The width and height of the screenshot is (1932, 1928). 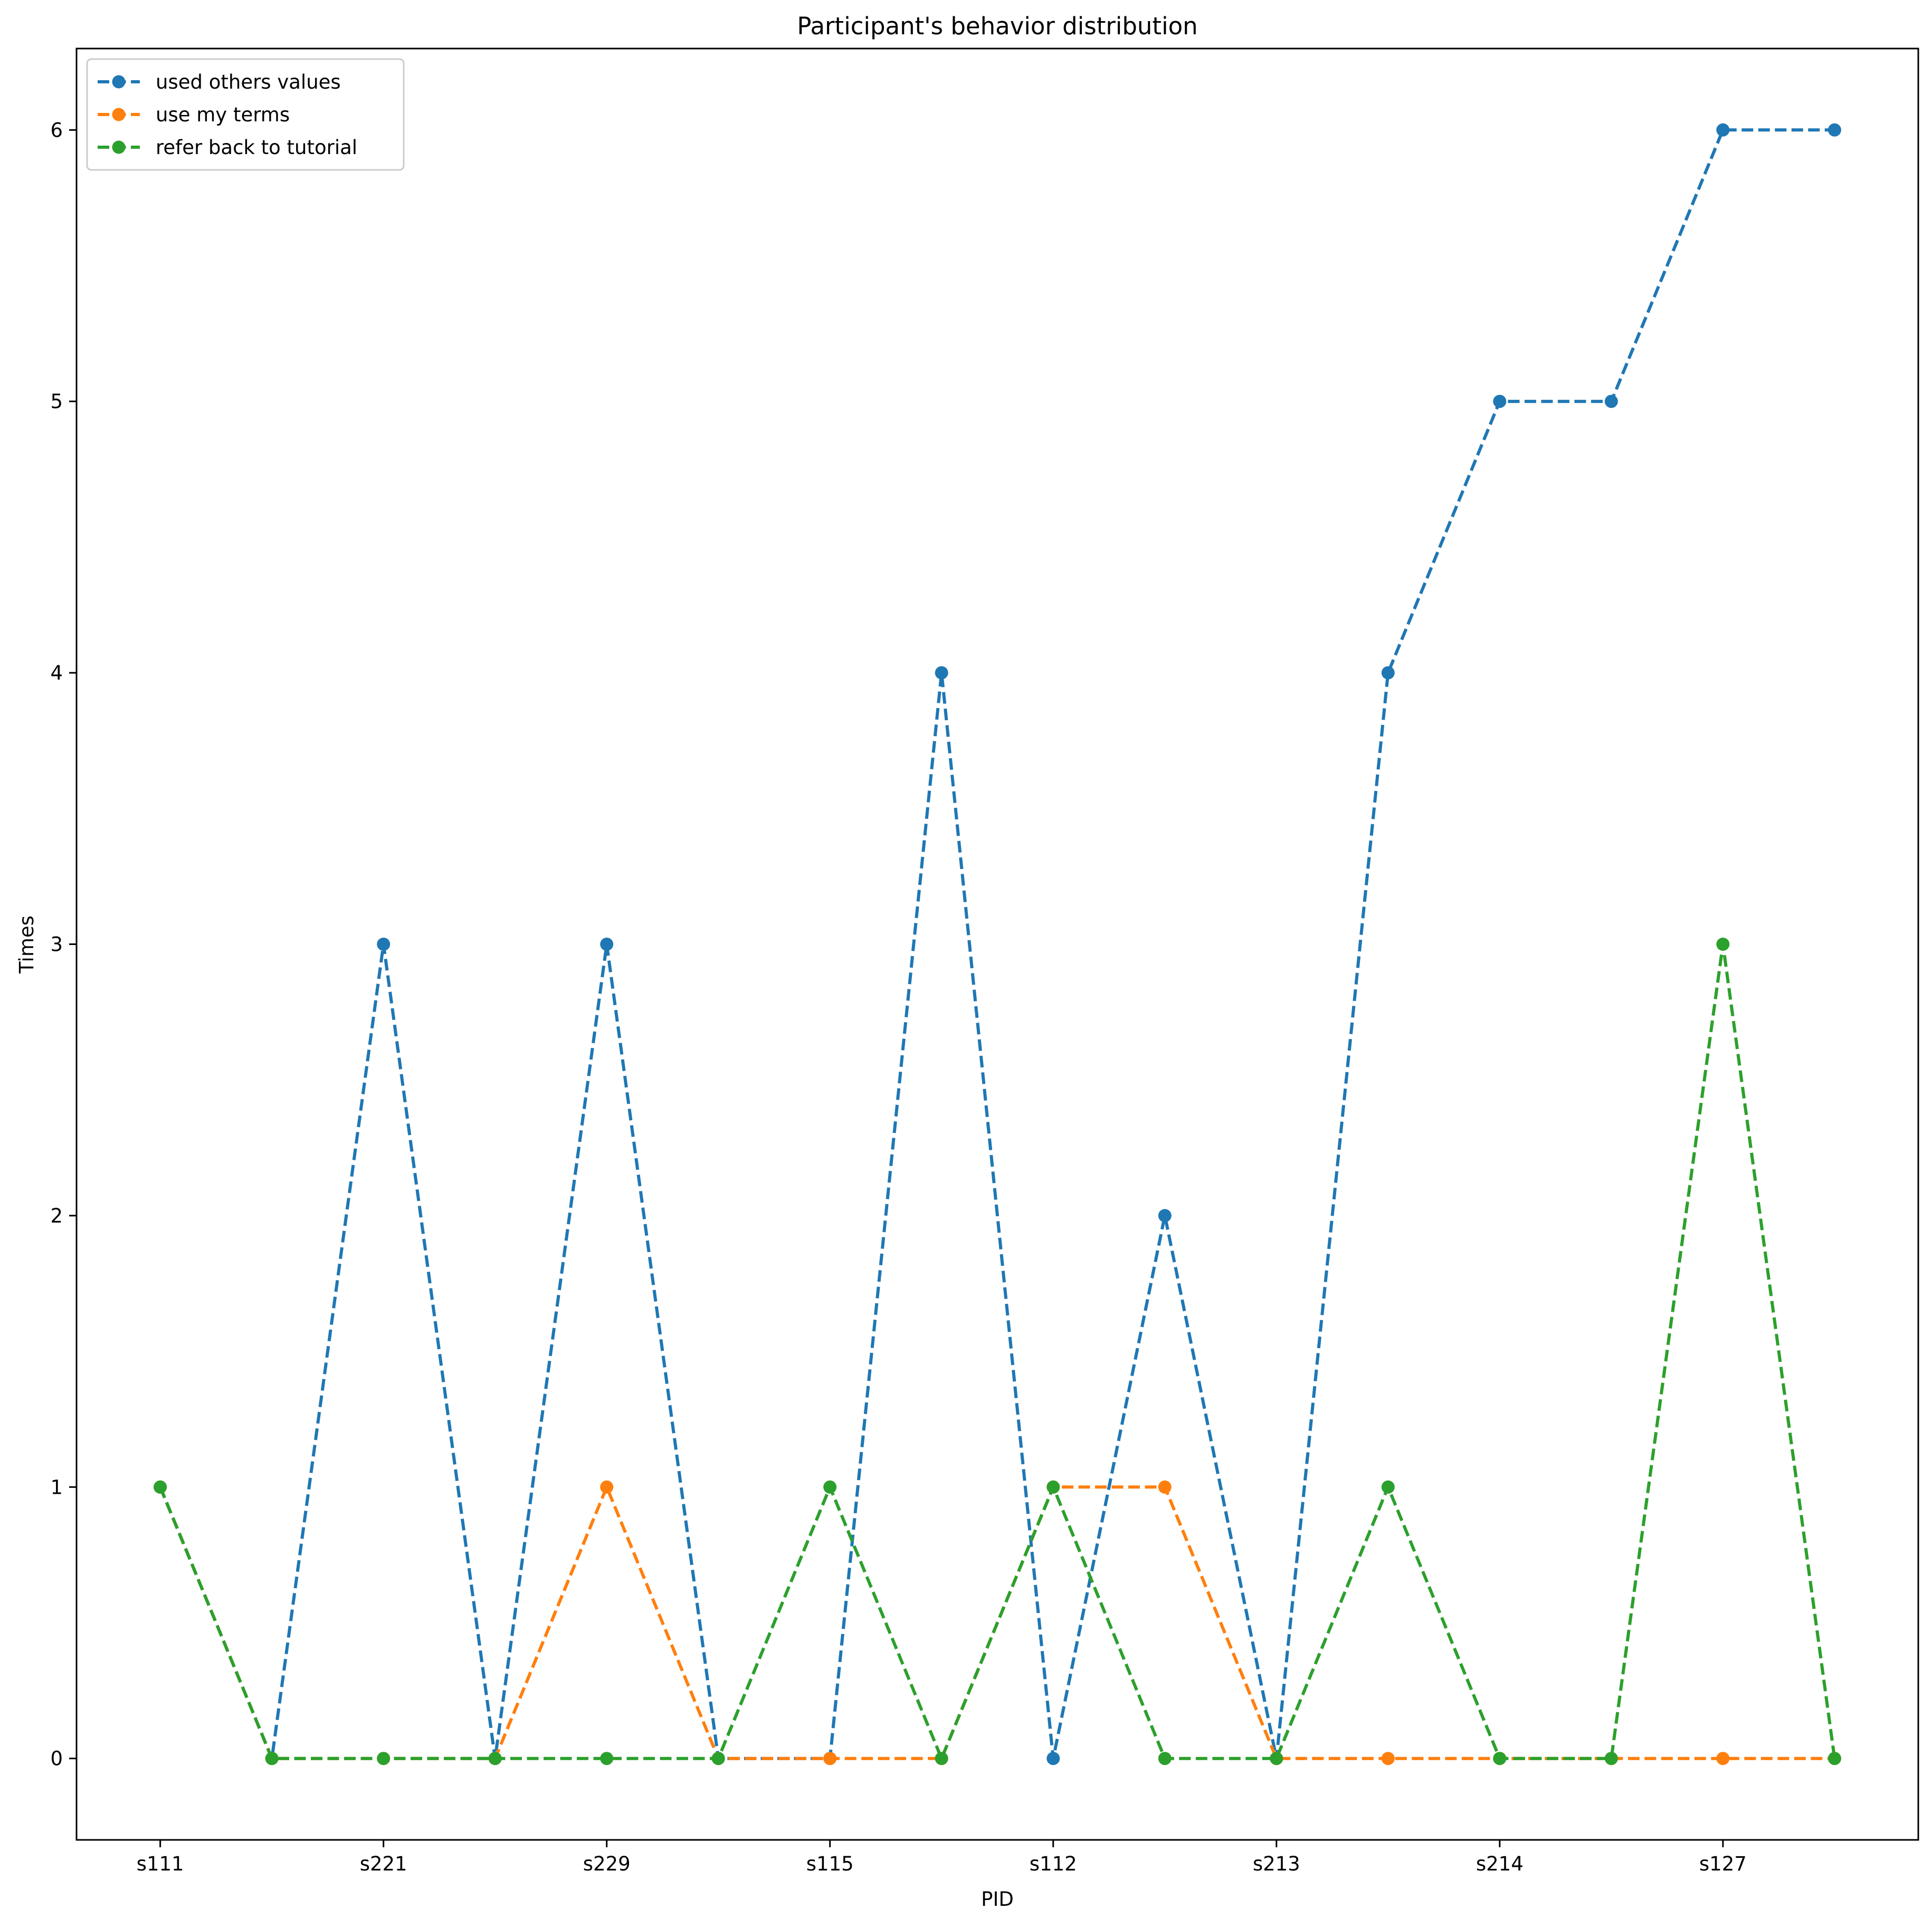 What do you see at coordinates (1500, 1864) in the screenshot?
I see `x-tick-label: s214` at bounding box center [1500, 1864].